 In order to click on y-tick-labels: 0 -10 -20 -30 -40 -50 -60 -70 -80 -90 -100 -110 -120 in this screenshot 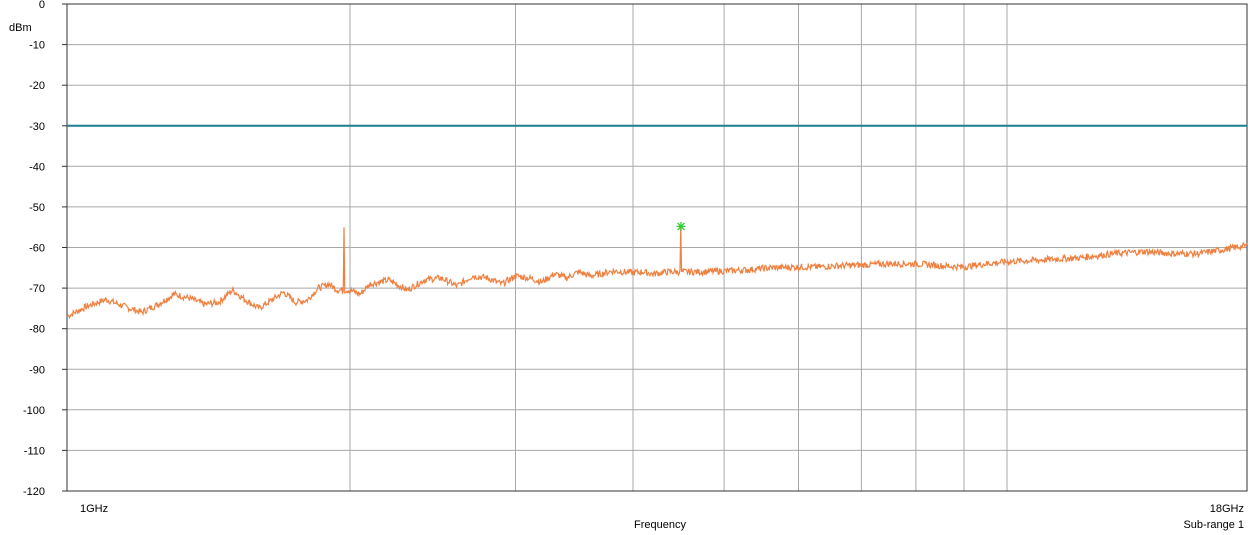, I will do `click(45, 249)`.